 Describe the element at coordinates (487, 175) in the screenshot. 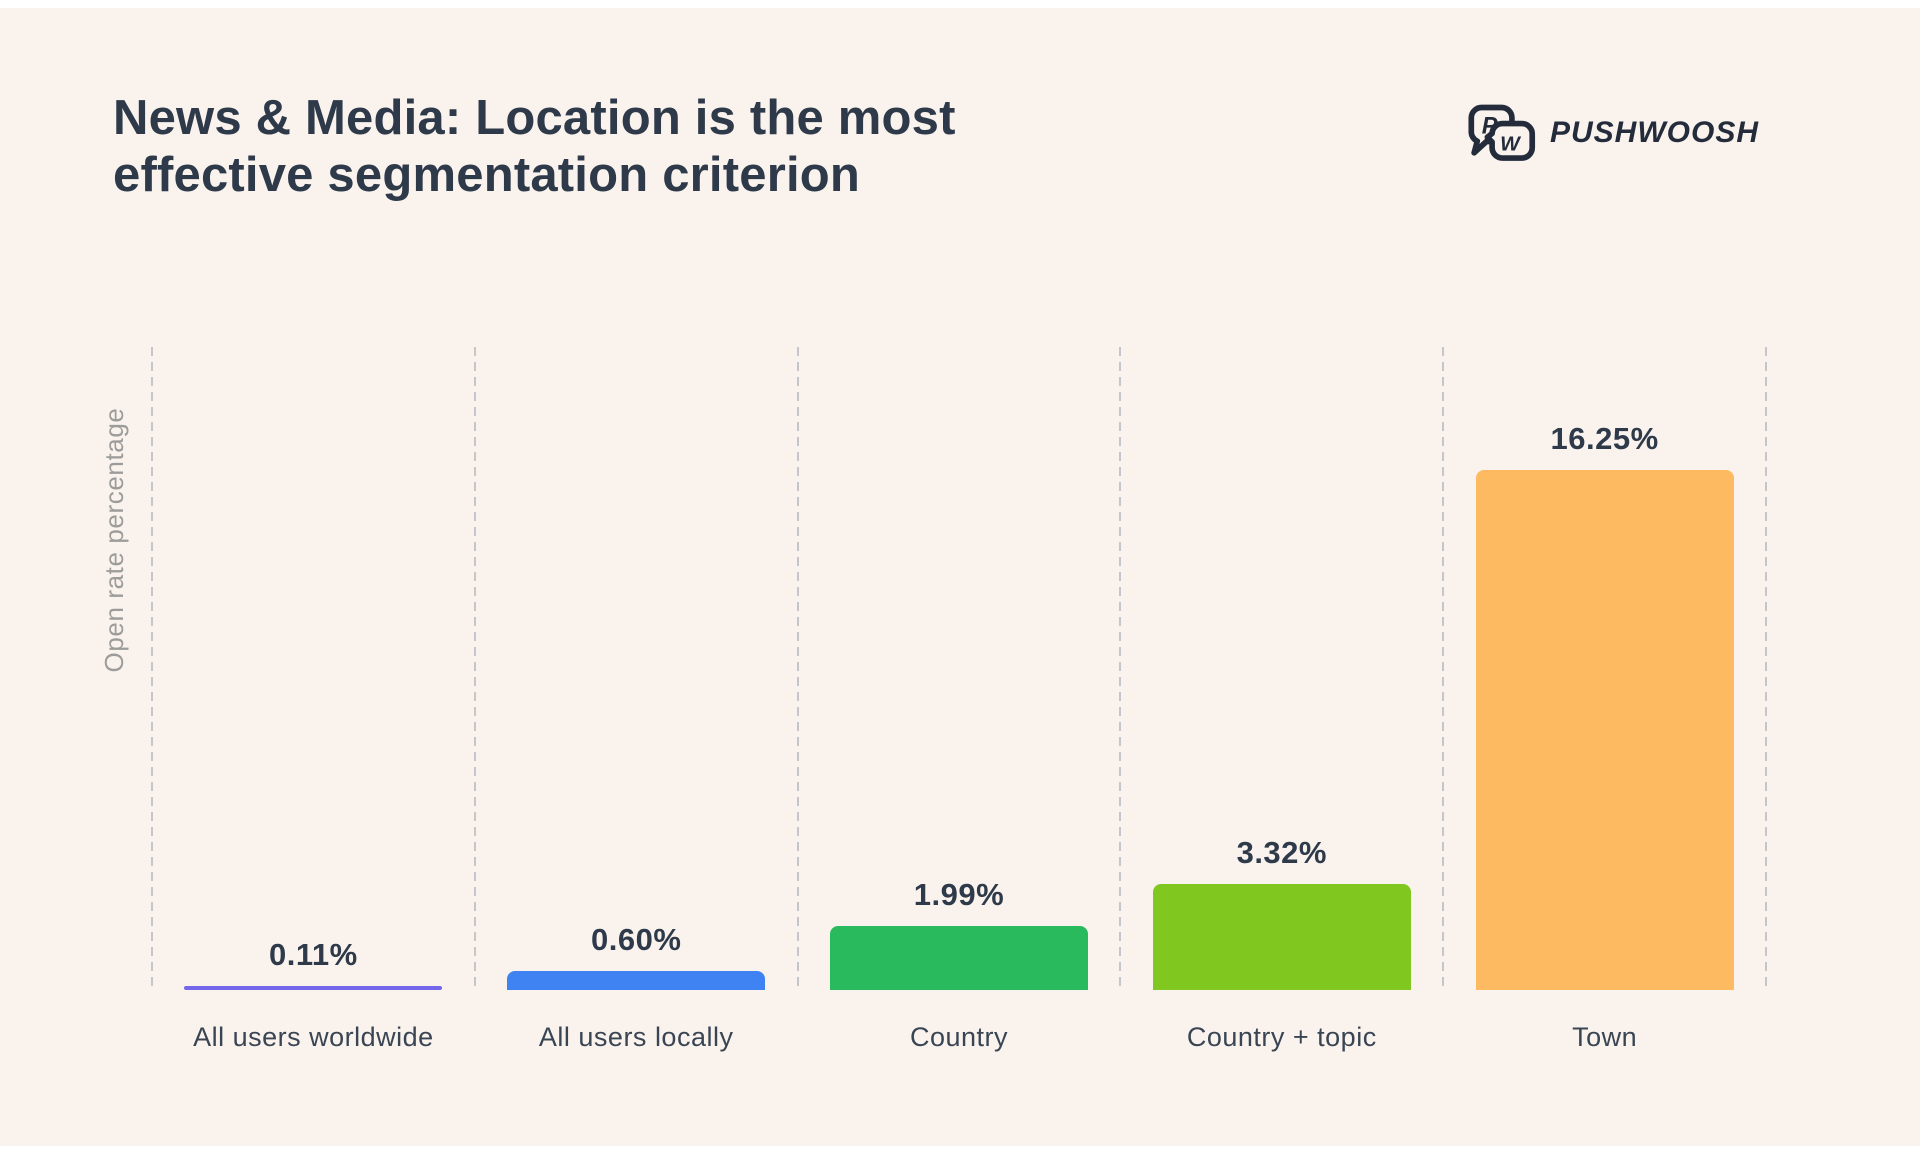

I see `chart-title-line2: effective segmentation criterion` at that location.